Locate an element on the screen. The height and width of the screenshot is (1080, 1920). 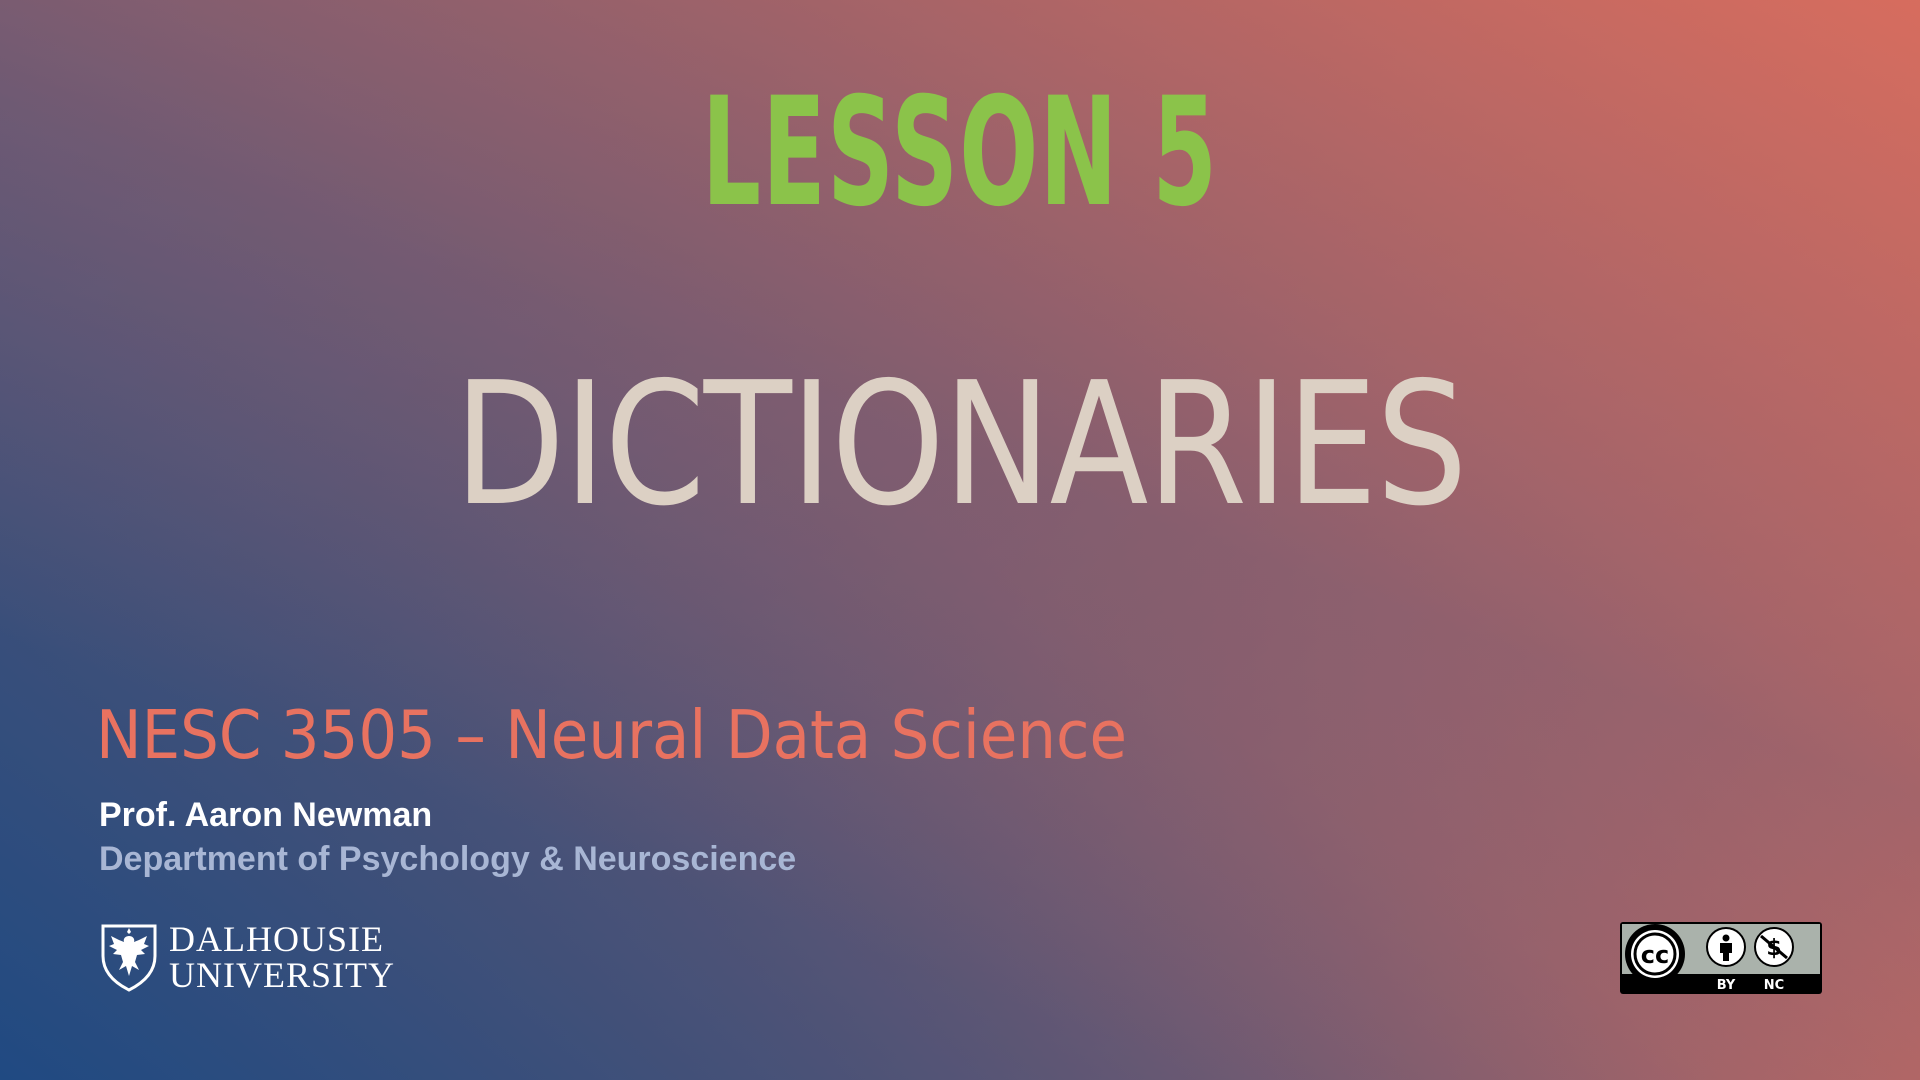
nc-label: NC is located at coordinates (1774, 985).